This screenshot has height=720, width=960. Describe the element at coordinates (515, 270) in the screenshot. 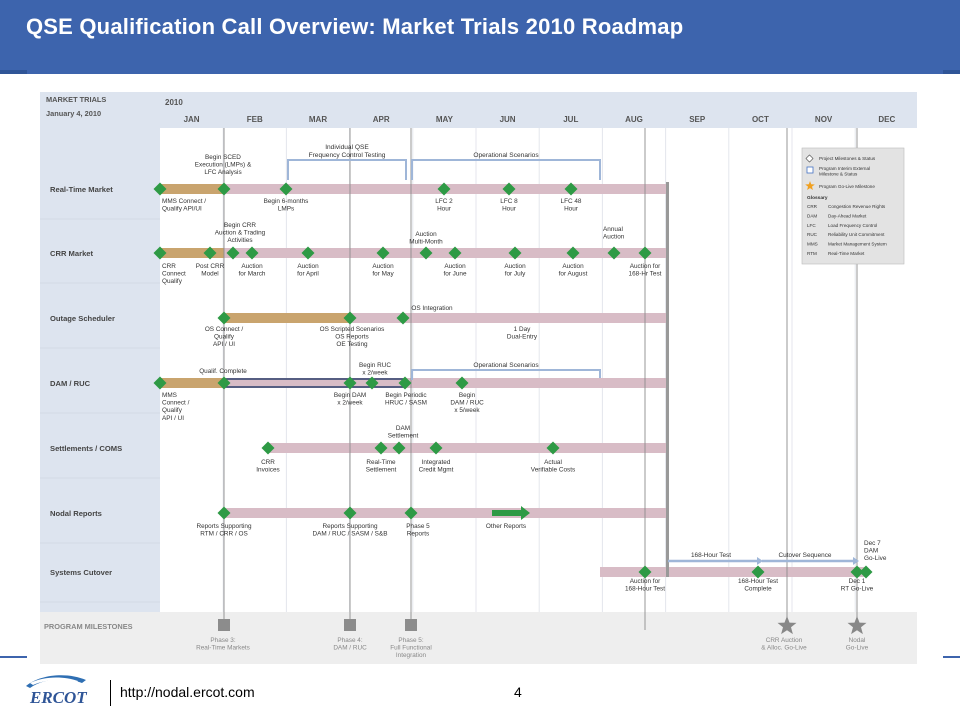

I see `milestone-label-16: Auction for July` at that location.